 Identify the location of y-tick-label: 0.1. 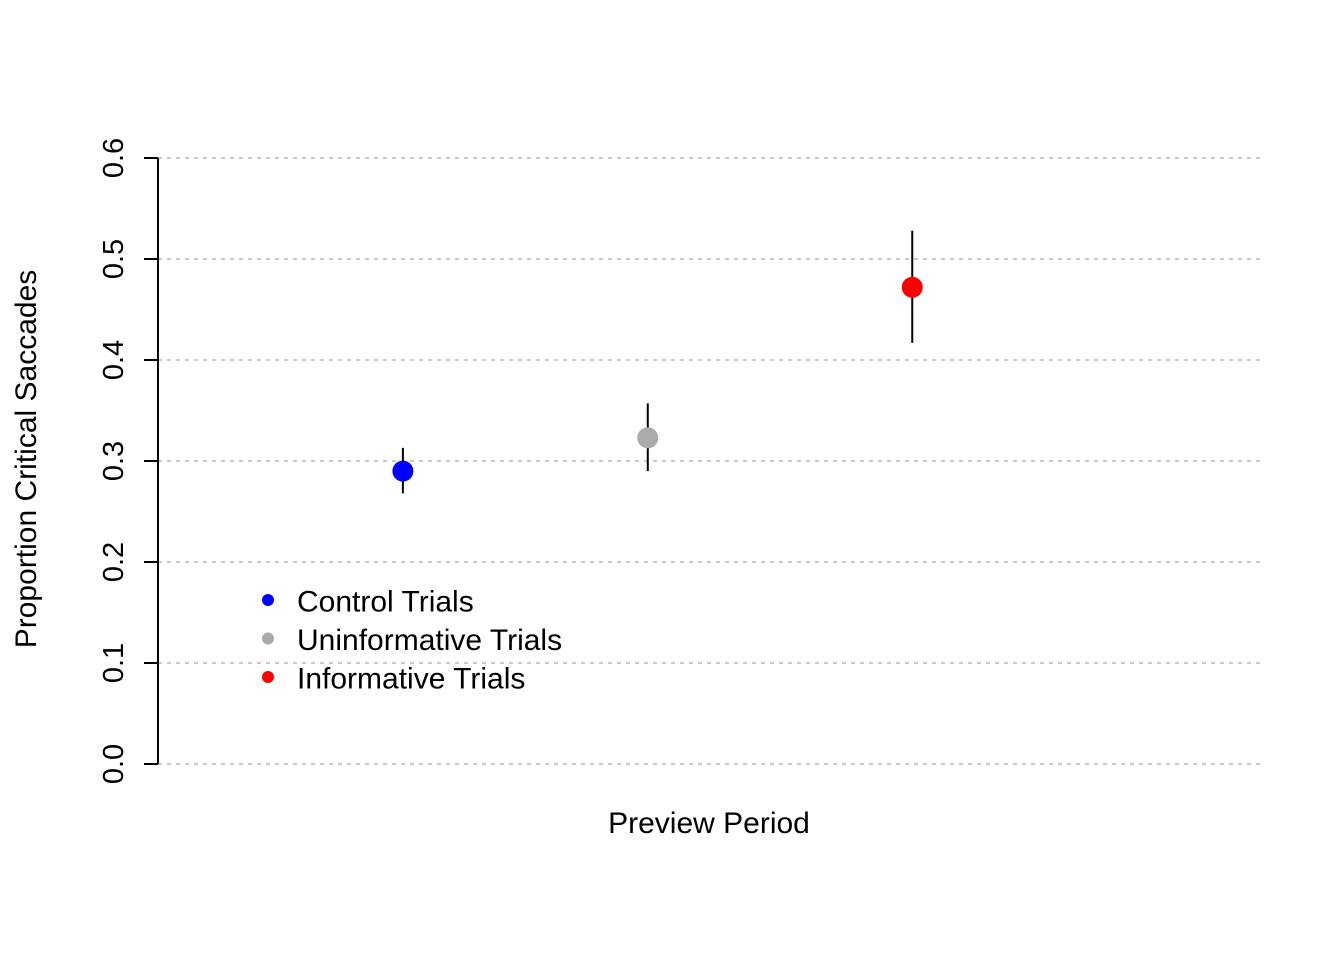
(114, 663).